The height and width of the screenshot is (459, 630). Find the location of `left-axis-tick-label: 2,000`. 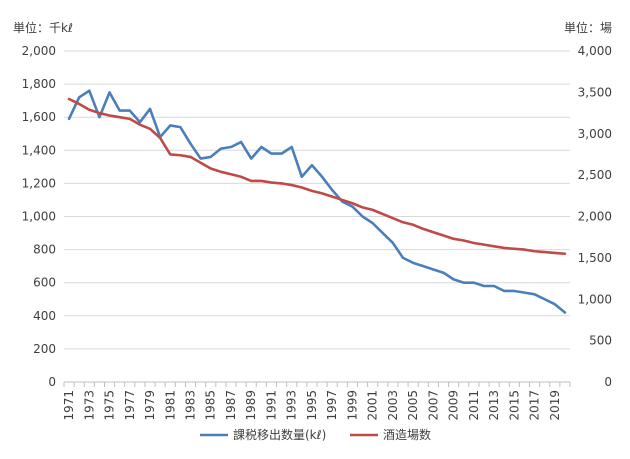

left-axis-tick-label: 2,000 is located at coordinates (39, 51).